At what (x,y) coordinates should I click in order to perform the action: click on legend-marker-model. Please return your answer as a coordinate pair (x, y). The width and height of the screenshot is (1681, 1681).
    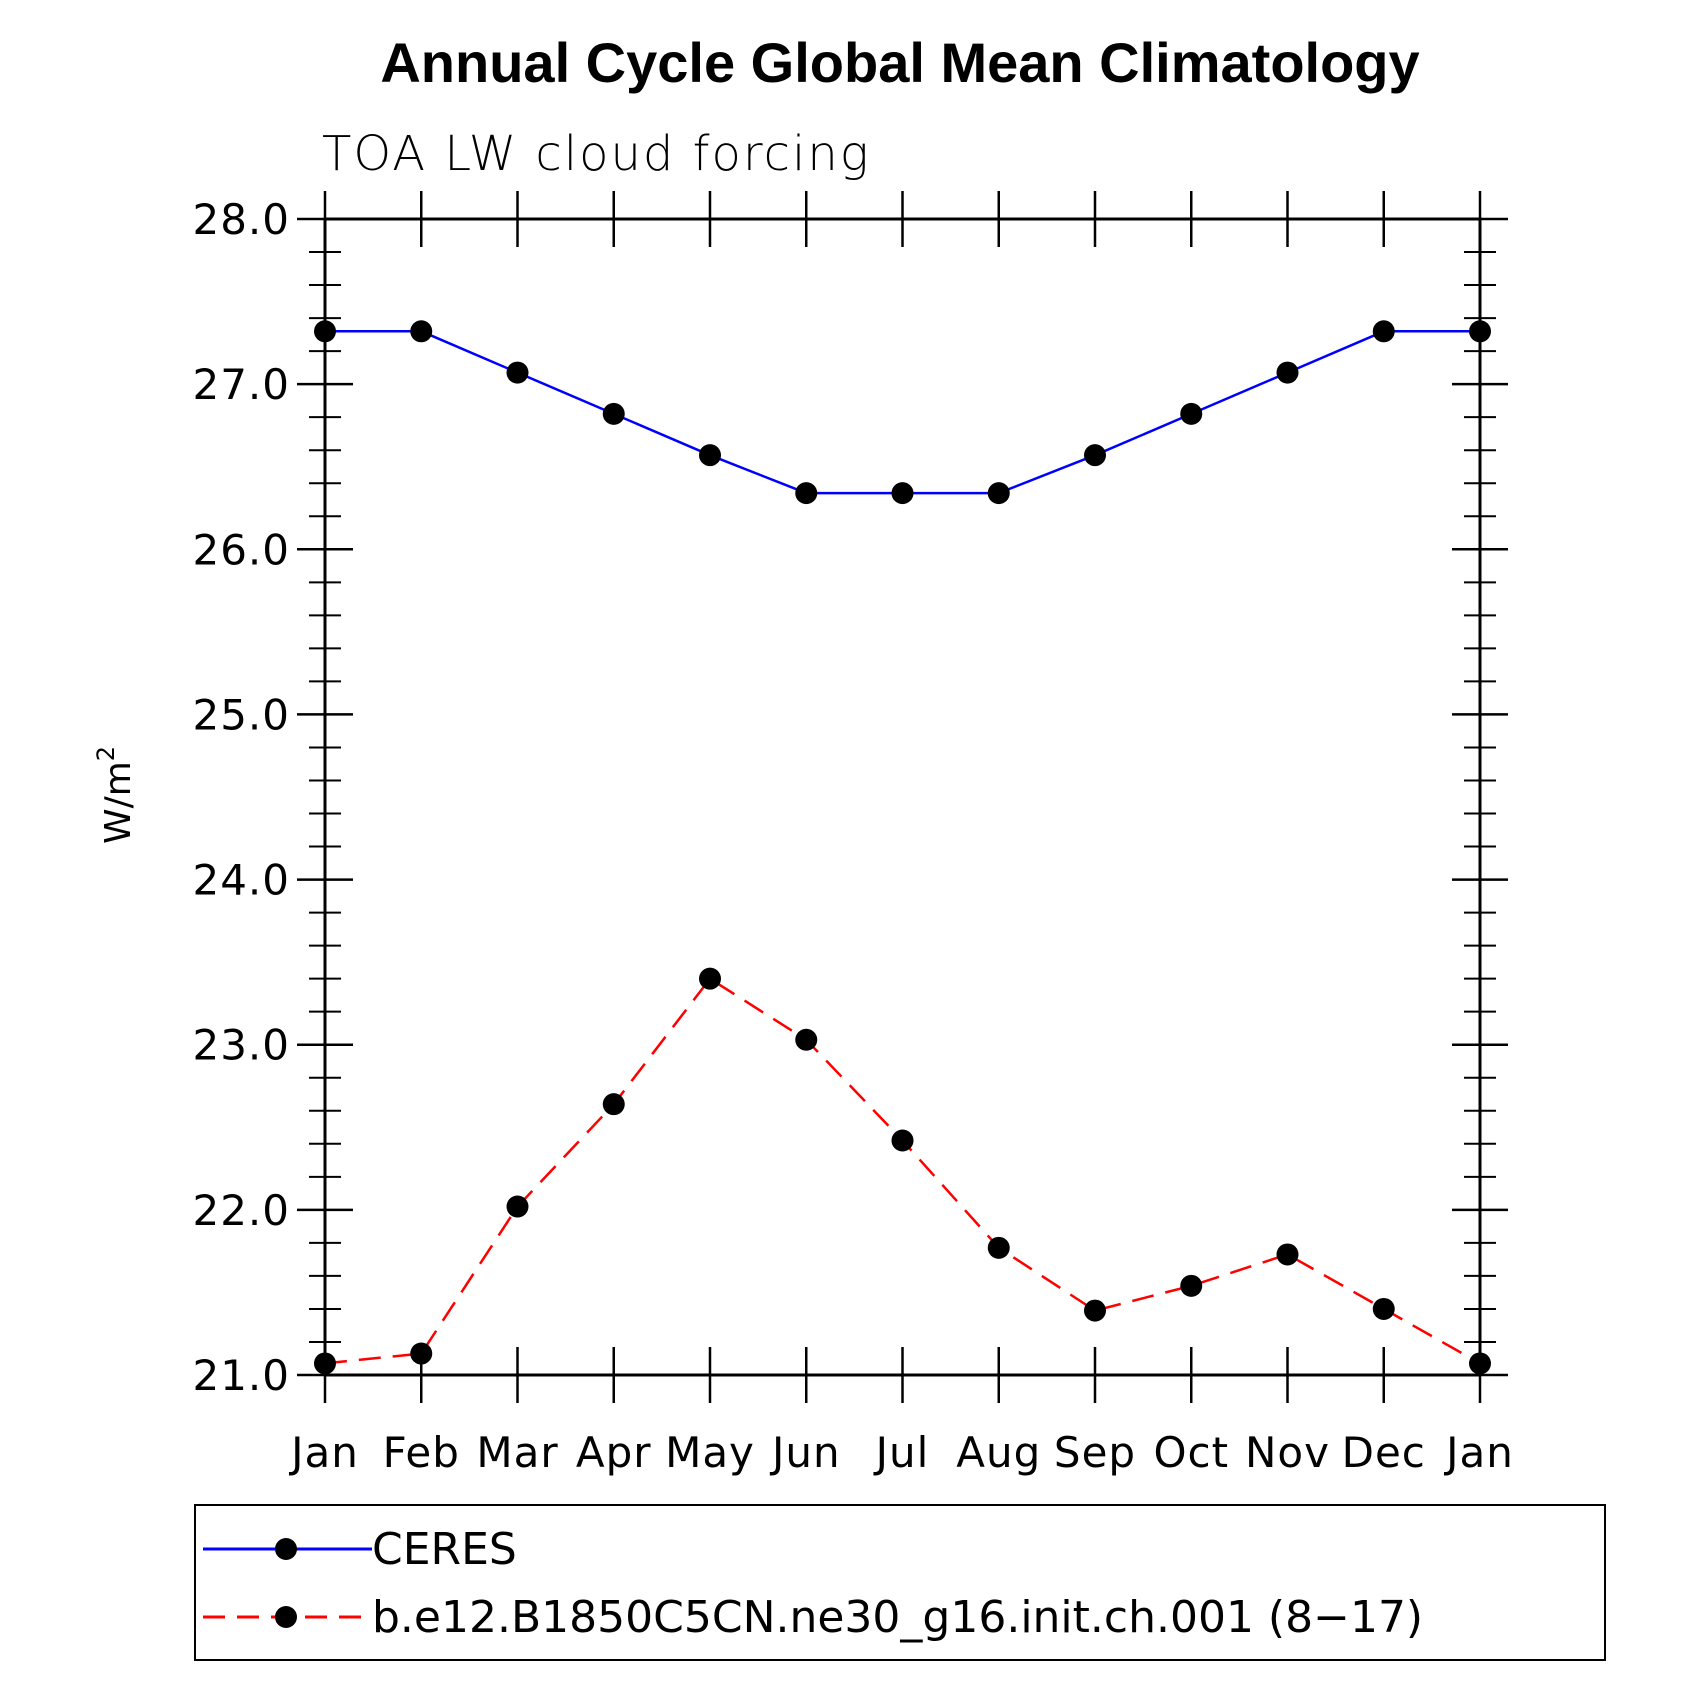
    Looking at the image, I should click on (286, 1617).